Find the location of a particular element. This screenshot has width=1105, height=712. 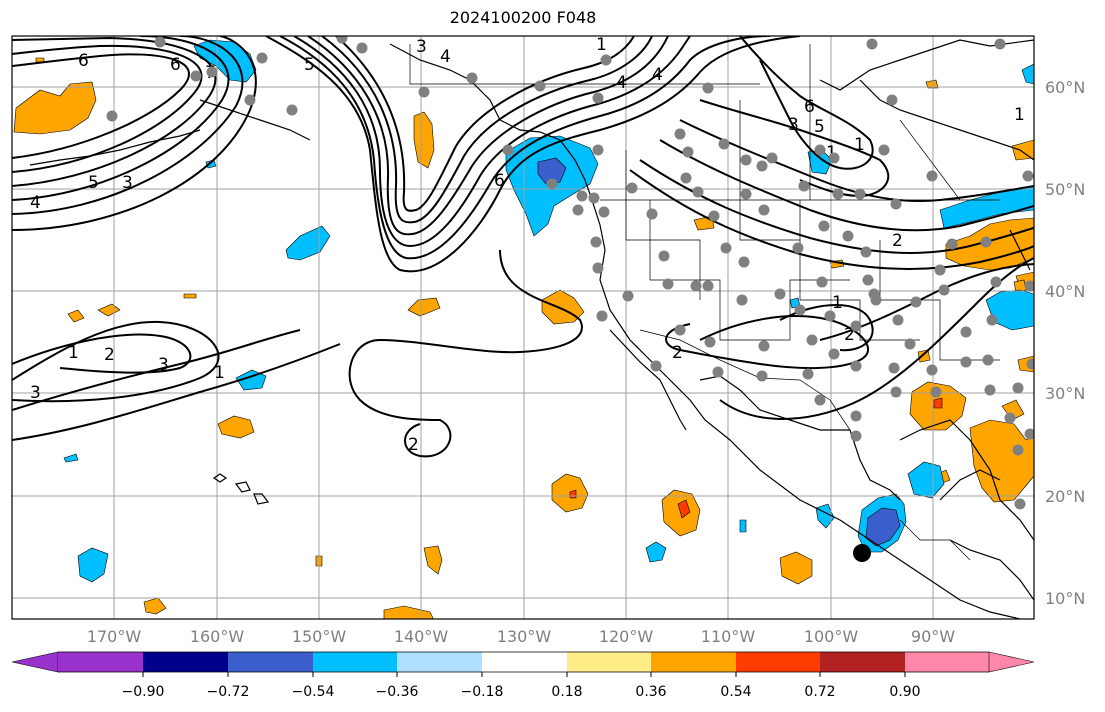

lon-label: 90°W is located at coordinates (933, 636).